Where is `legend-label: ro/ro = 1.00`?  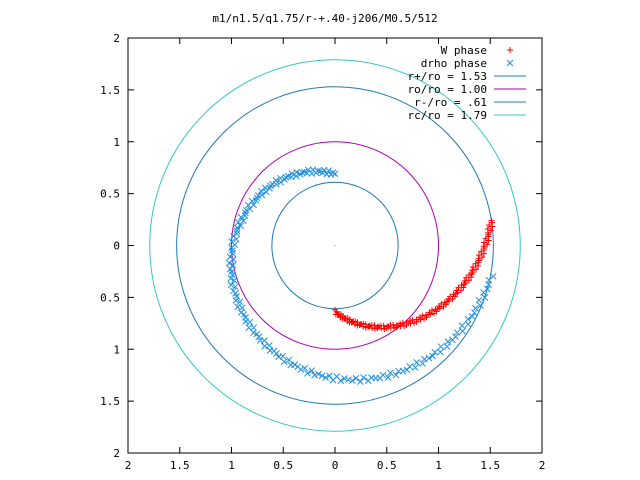
legend-label: ro/ro = 1.00 is located at coordinates (447, 89).